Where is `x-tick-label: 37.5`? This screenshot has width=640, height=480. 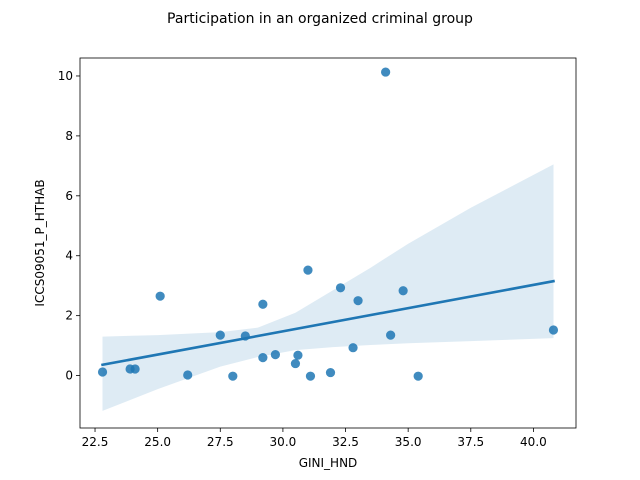 x-tick-label: 37.5 is located at coordinates (470, 442).